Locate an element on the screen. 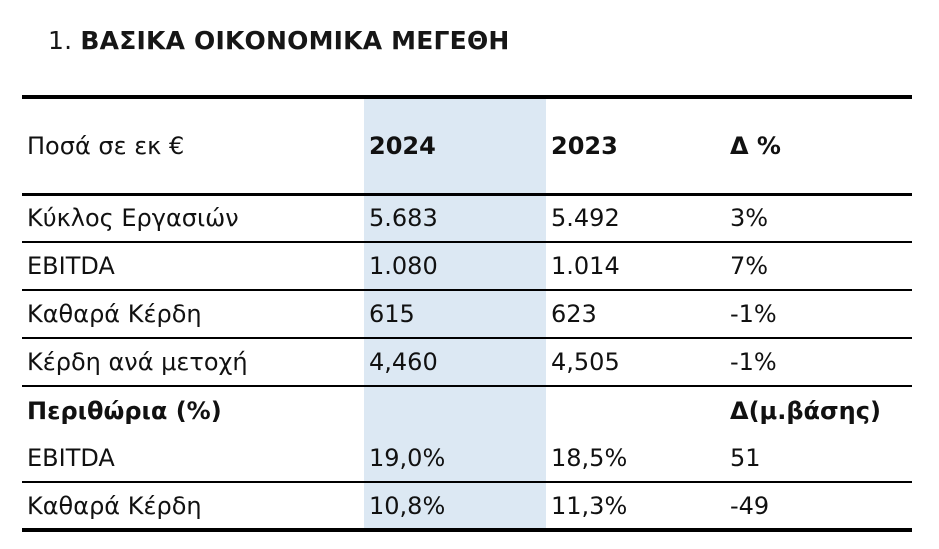  value-delta: 7% is located at coordinates (749, 266).